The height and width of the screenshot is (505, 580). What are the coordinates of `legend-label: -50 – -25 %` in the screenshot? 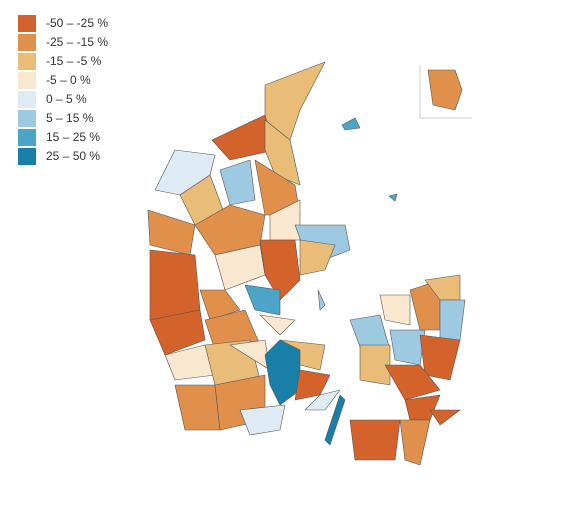 It's located at (77, 23).